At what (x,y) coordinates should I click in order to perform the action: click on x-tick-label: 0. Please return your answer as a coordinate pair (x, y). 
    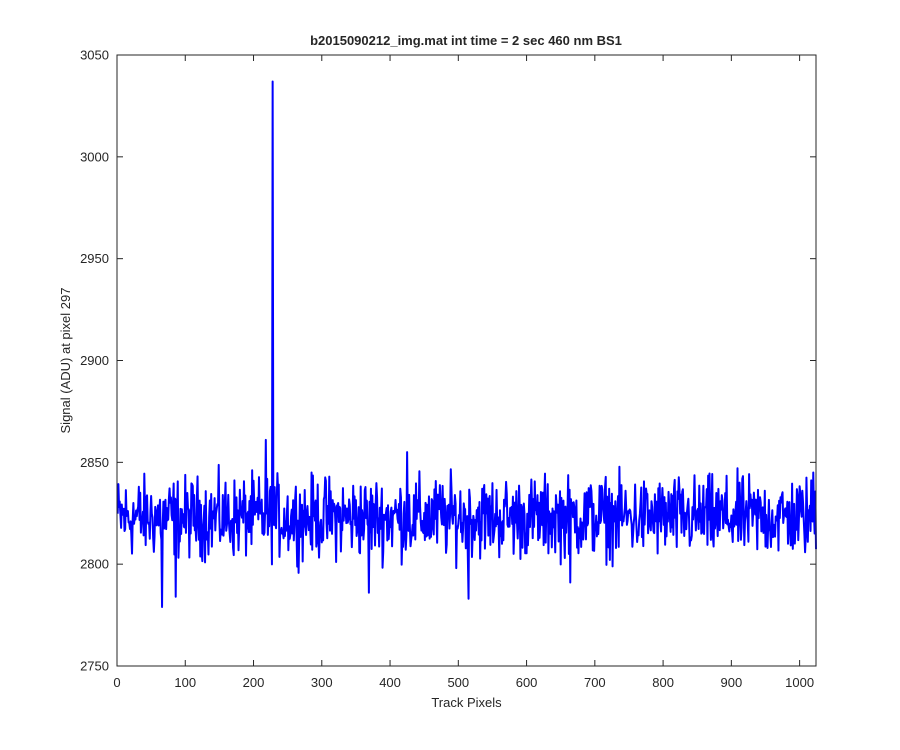
    Looking at the image, I should click on (116, 682).